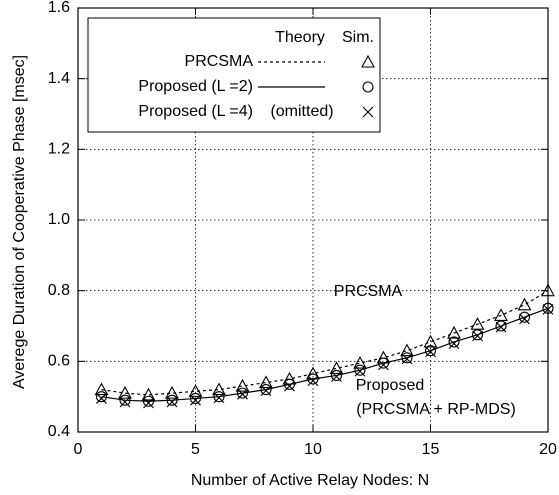  Describe the element at coordinates (548, 449) in the screenshot. I see `x-tick-label: 20` at that location.